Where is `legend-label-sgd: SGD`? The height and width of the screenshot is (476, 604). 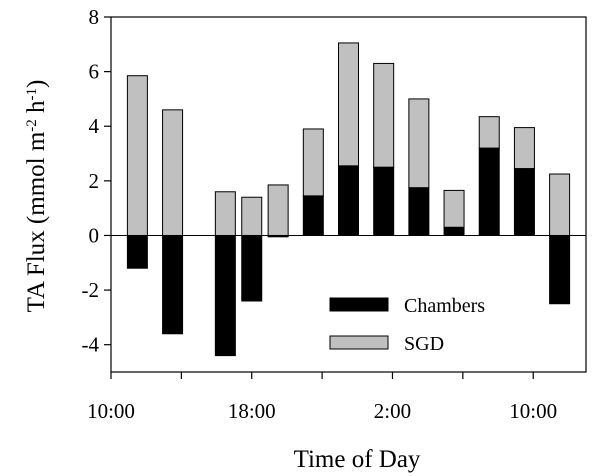
legend-label-sgd: SGD is located at coordinates (424, 344).